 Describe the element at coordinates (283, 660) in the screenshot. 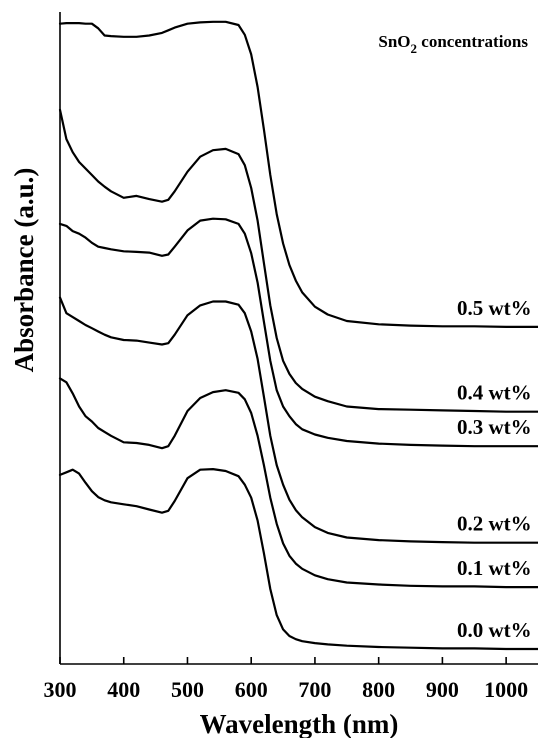

I see `x-ticks` at that location.